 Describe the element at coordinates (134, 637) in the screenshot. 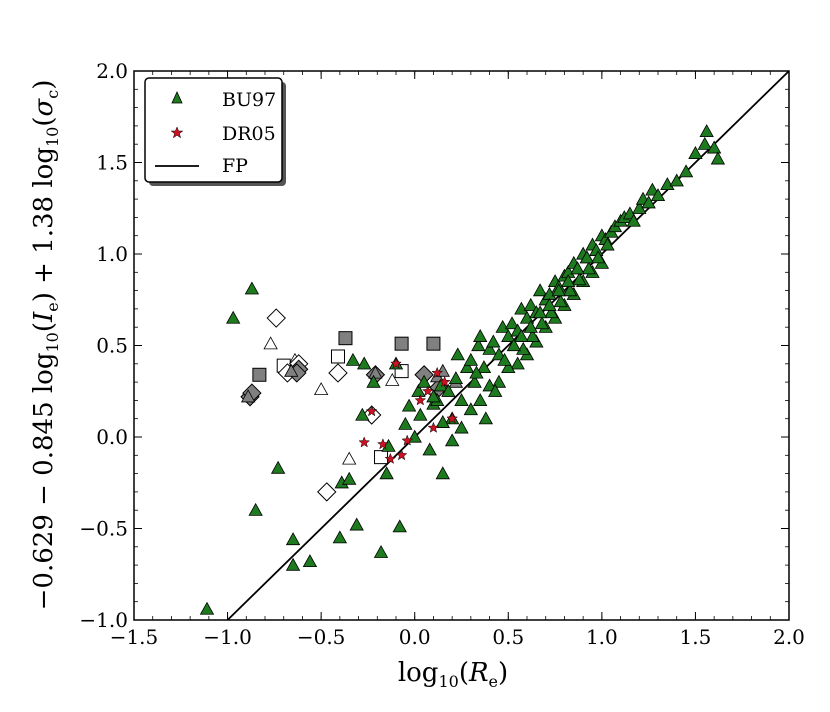

I see `x-tick-label: −1.5` at that location.